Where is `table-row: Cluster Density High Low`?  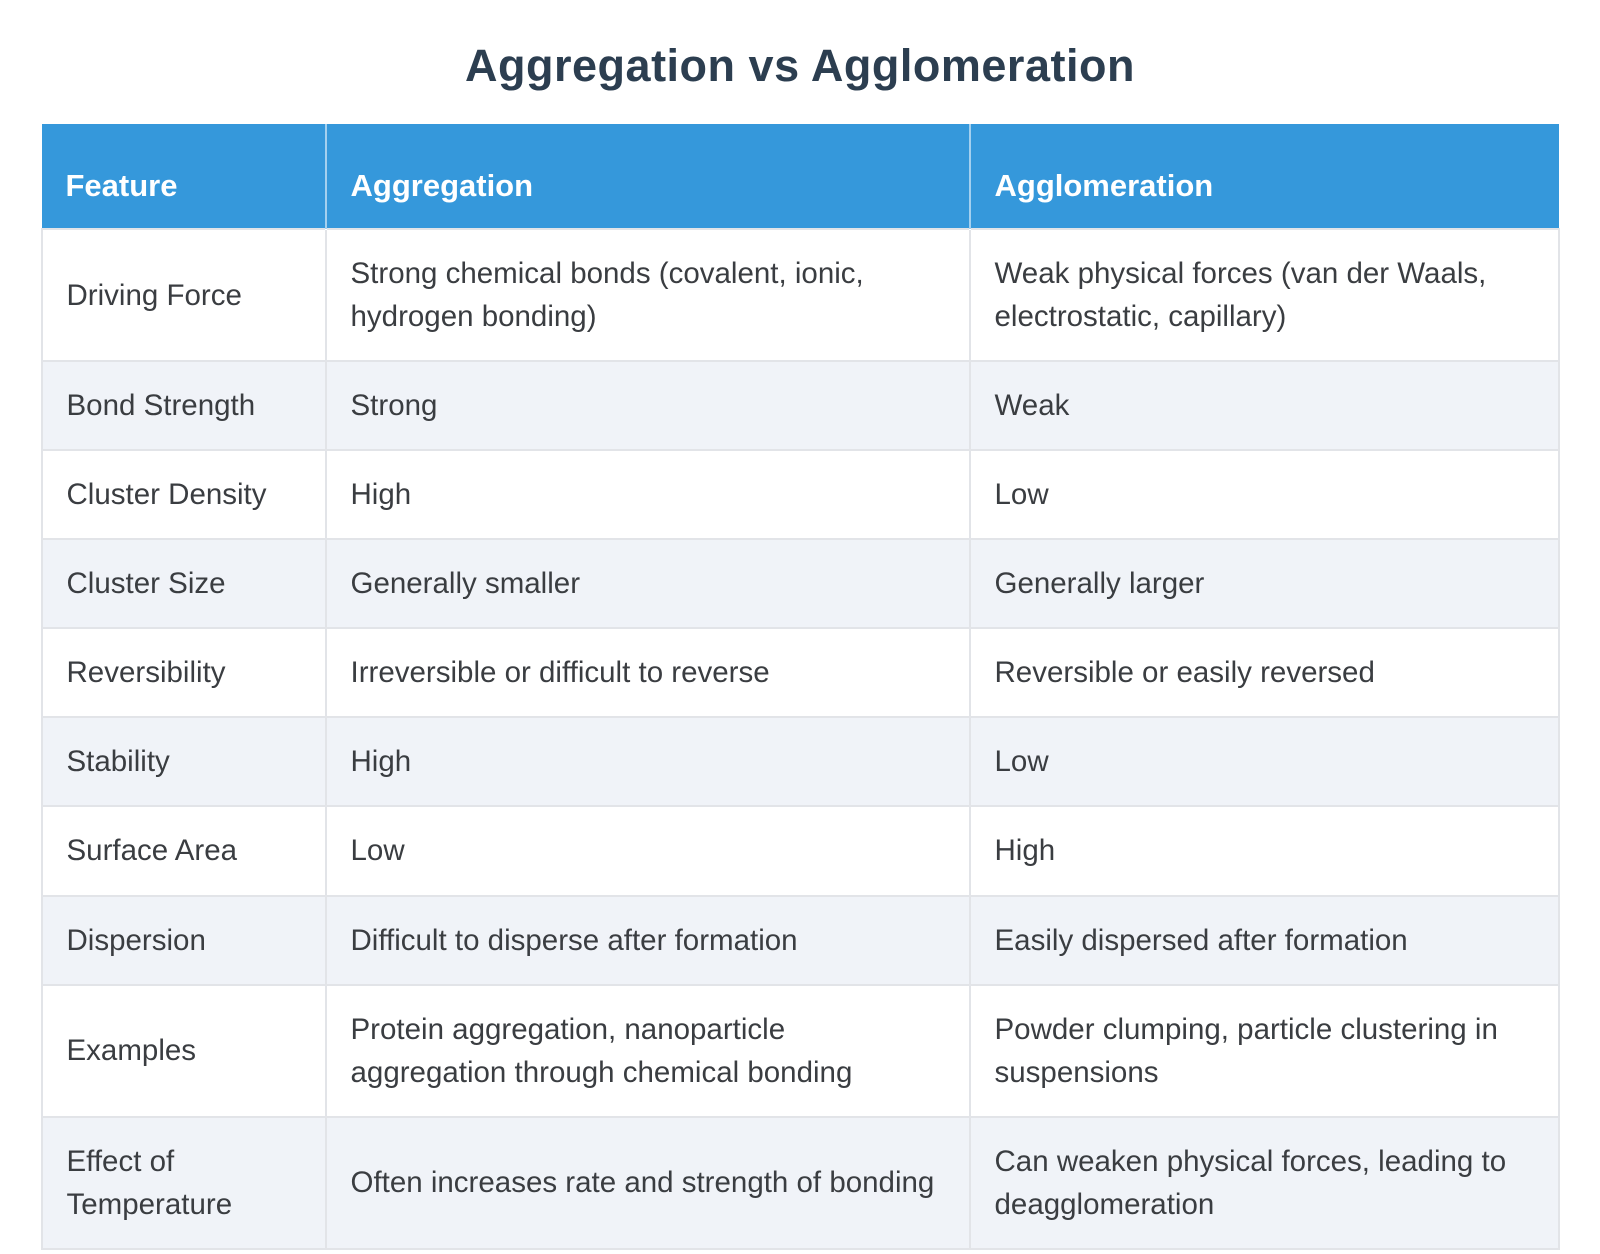
table-row: Cluster Density High Low is located at coordinates (800, 495).